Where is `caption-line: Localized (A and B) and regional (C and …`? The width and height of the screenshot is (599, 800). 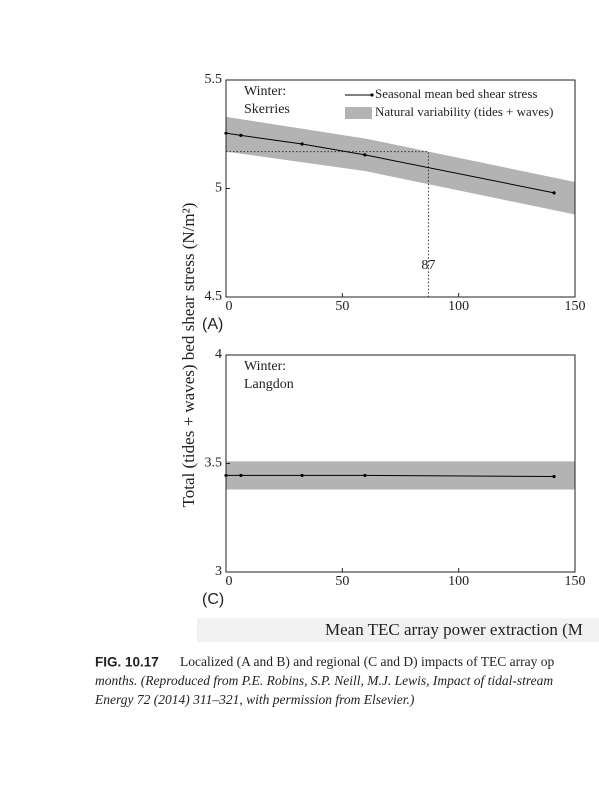 caption-line: Localized (A and B) and regional (C and … is located at coordinates (367, 661).